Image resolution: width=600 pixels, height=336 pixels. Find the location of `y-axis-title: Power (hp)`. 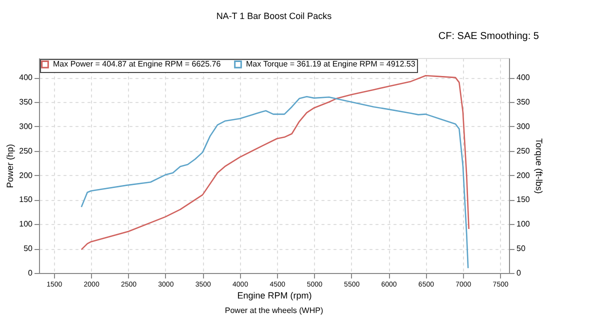

y-axis-title: Power (hp) is located at coordinates (10, 166).